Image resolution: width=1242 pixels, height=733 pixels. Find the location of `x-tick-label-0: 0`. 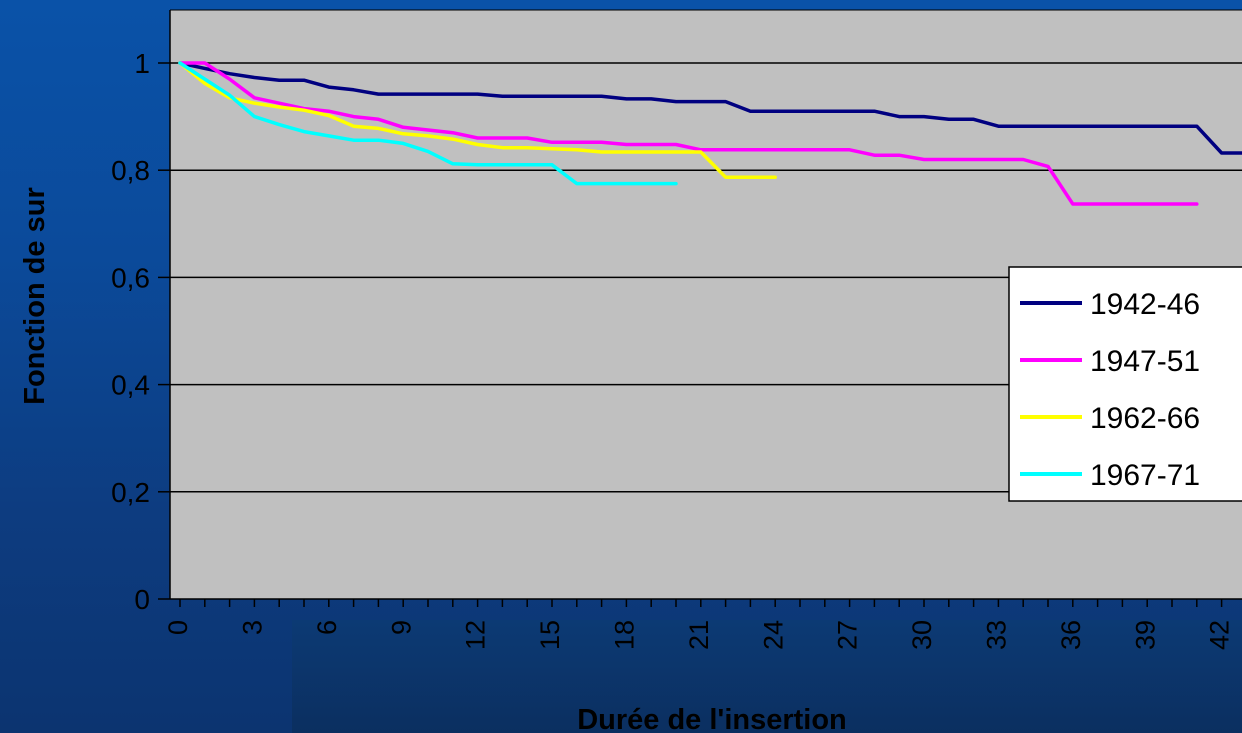

x-tick-label-0: 0 is located at coordinates (178, 627).